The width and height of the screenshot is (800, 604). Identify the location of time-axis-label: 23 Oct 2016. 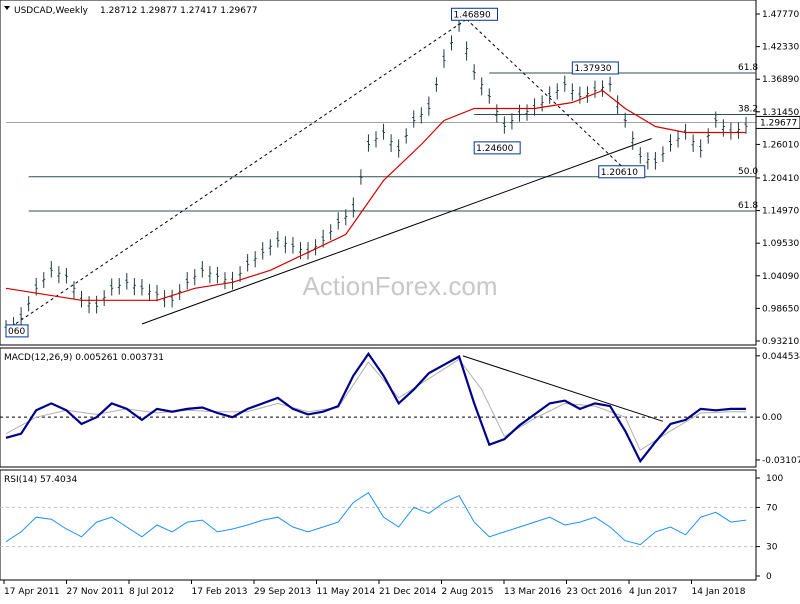
(595, 592).